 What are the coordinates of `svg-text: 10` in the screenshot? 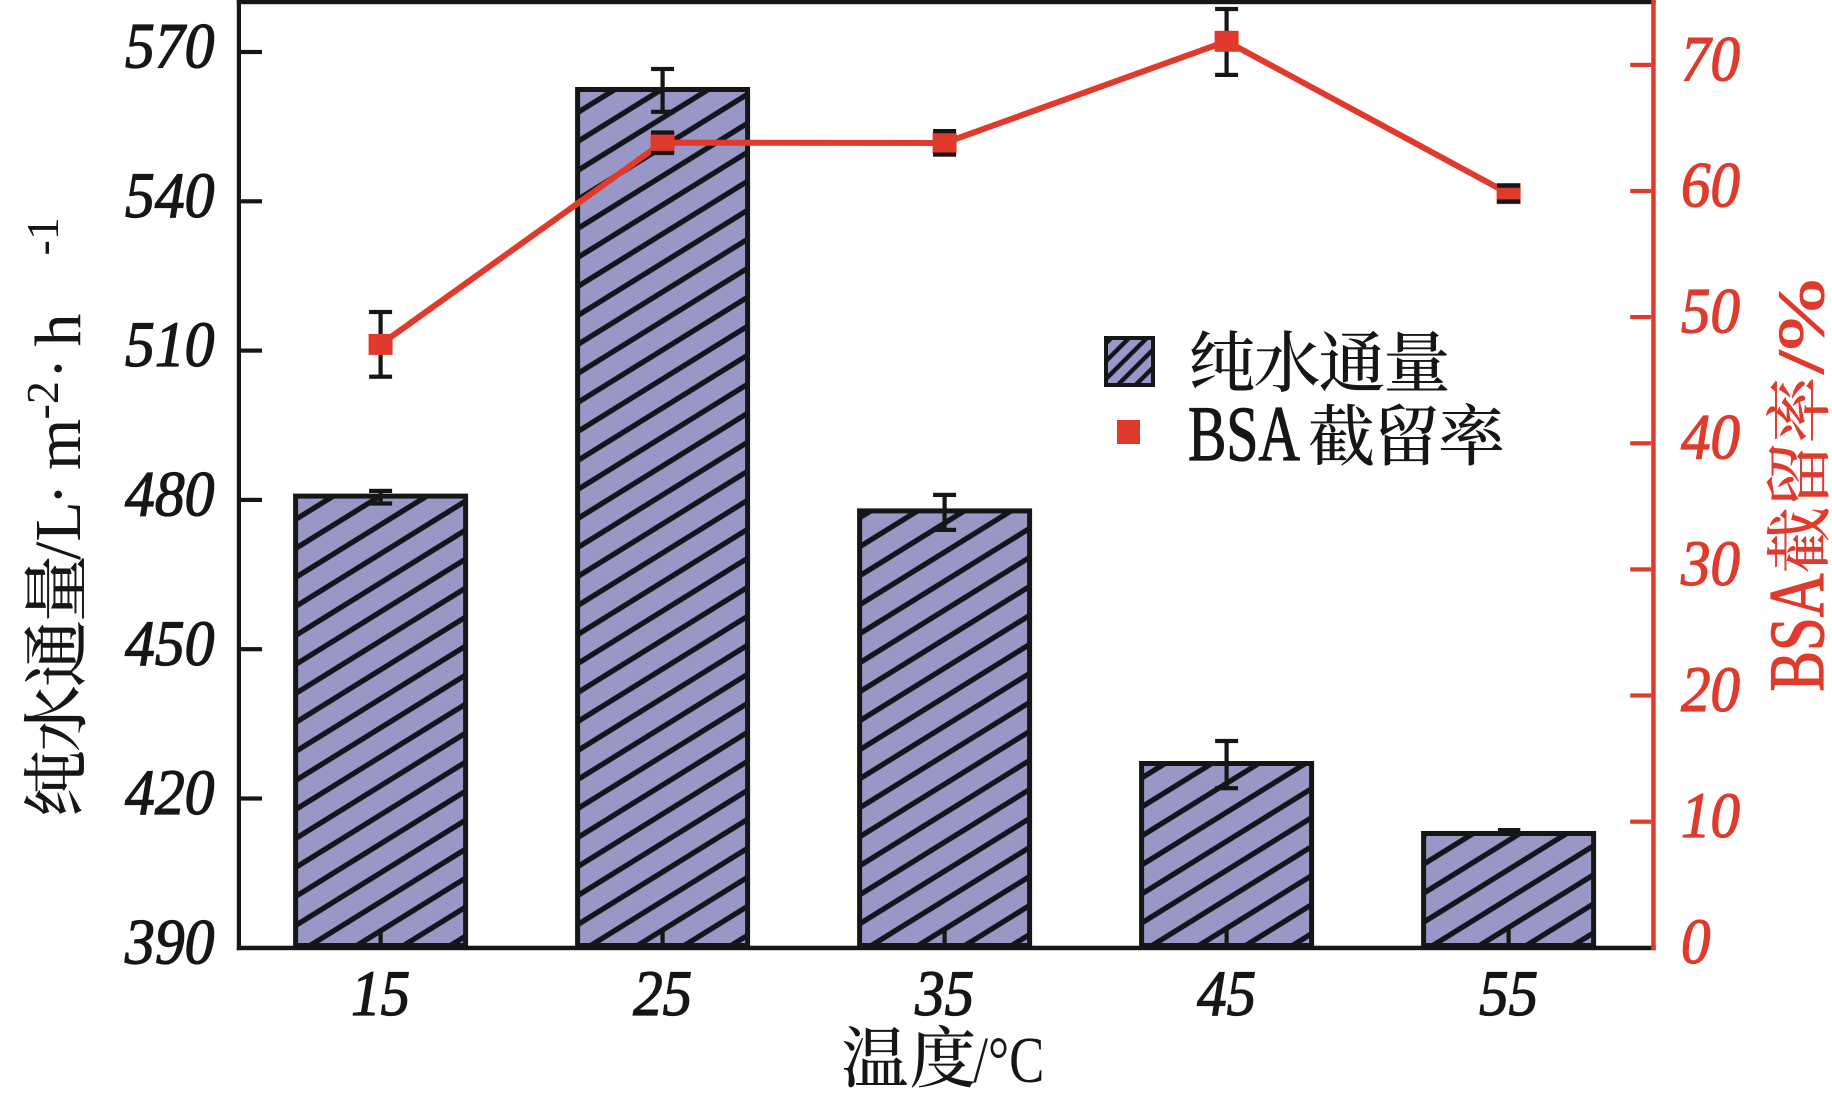 It's located at (1710, 816).